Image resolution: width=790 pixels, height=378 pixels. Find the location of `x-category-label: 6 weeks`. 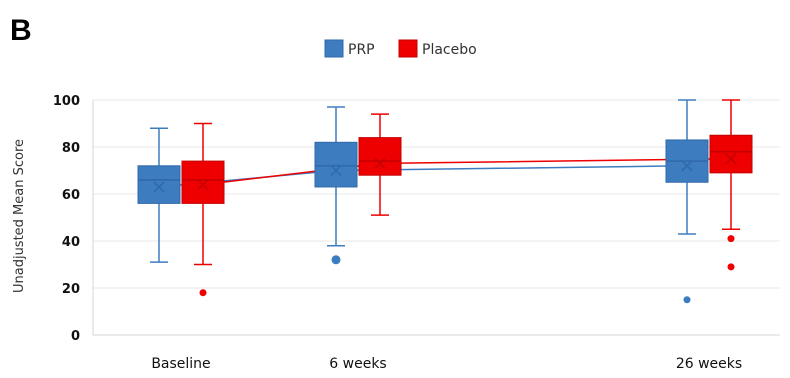

x-category-label: 6 weeks is located at coordinates (357, 364).